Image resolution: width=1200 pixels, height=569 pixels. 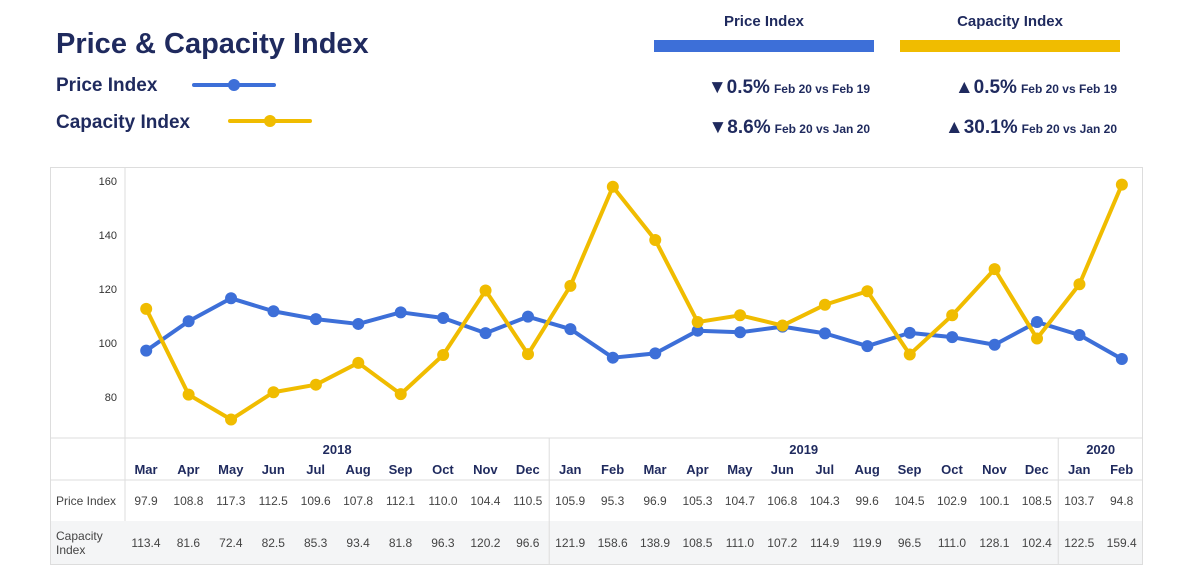 What do you see at coordinates (528, 543) in the screenshot?
I see `capacity-value-cell: 96.6` at bounding box center [528, 543].